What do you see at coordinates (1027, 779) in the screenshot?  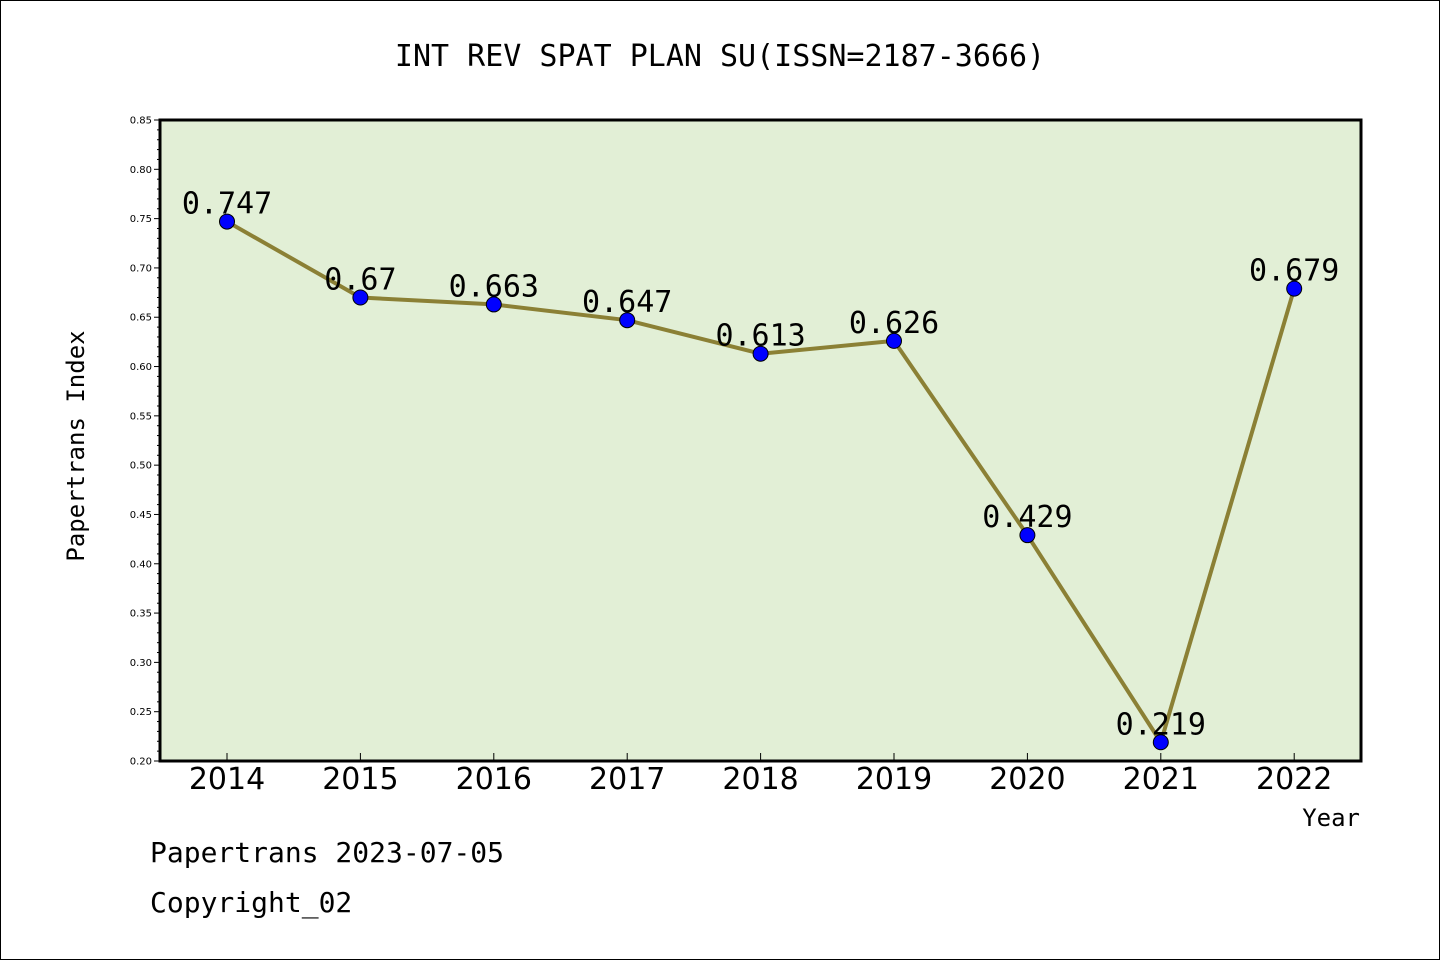 I see `x-tick-label: 2020` at bounding box center [1027, 779].